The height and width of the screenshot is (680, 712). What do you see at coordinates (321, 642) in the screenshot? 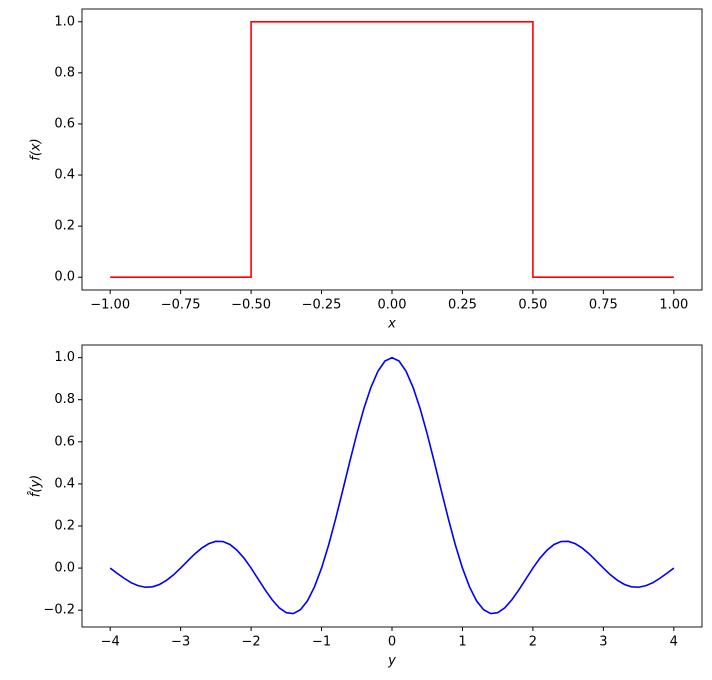
I see `x-tick-label: −1` at bounding box center [321, 642].